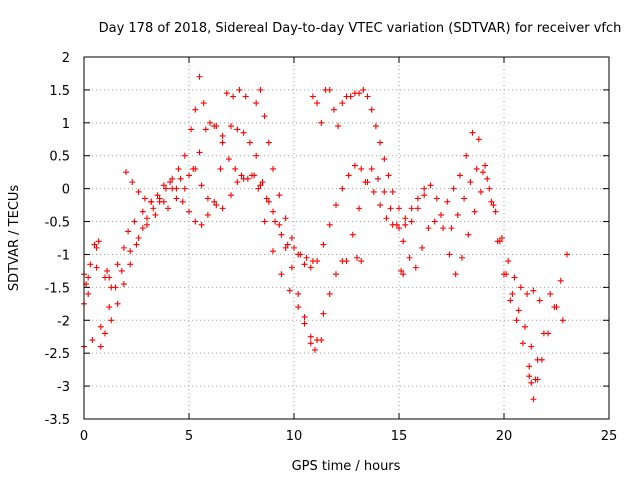 Image resolution: width=640 pixels, height=480 pixels. Describe the element at coordinates (57, 239) in the screenshot. I see `y-tick-labels: -3.5 -3 -2.5 -2 -1.5 -1 -0.5 0 0.5 1 1.5 2` at that location.